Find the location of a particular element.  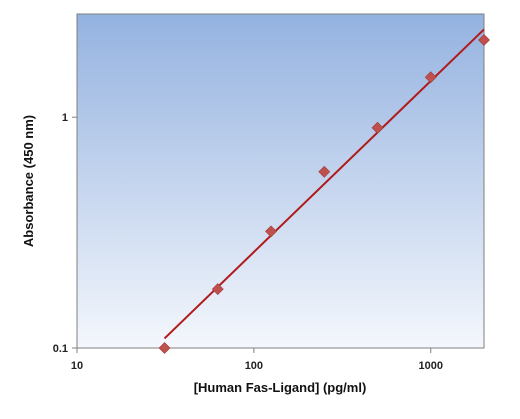

x-tick-label: 1000 is located at coordinates (431, 366).